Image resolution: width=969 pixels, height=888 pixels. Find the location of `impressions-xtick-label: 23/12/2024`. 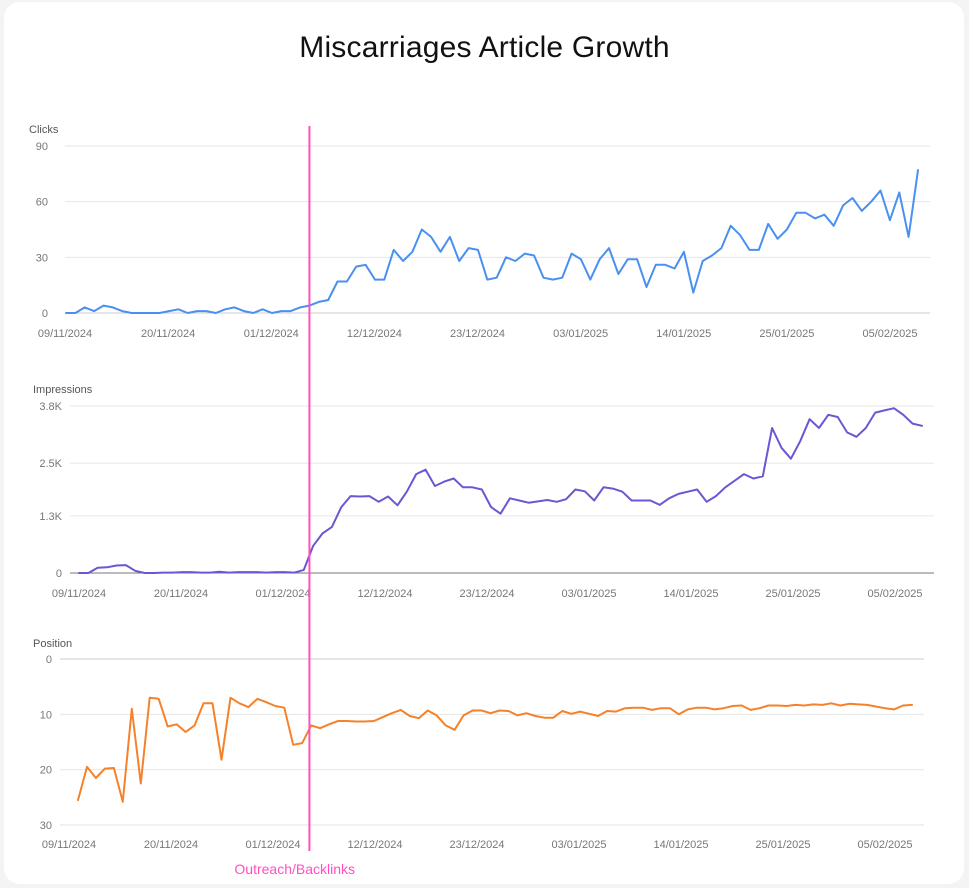

impressions-xtick-label: 23/12/2024 is located at coordinates (486, 594).